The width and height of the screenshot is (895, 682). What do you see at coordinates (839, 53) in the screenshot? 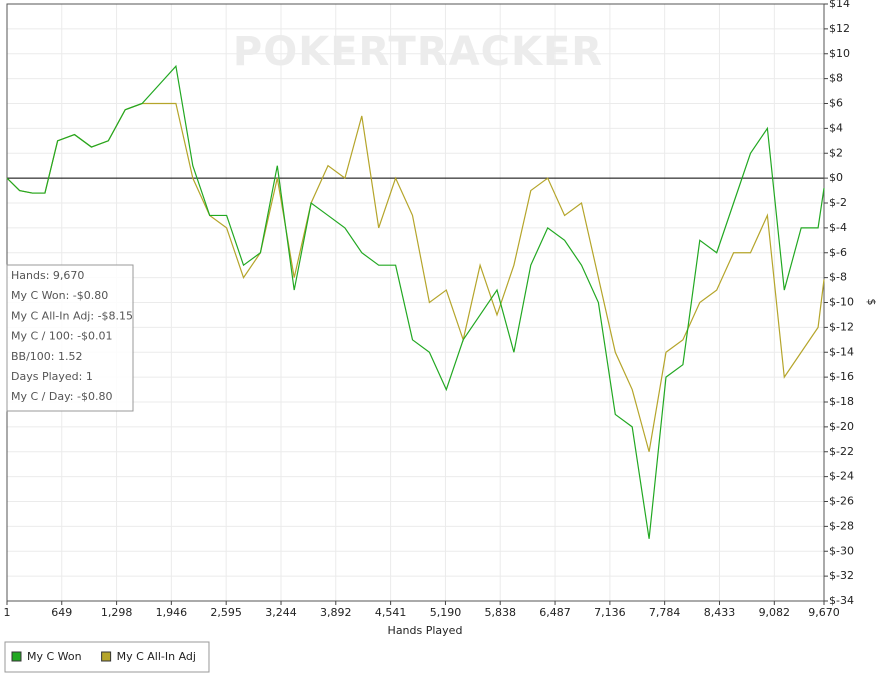
I see `y-tick-label: $10` at bounding box center [839, 53].